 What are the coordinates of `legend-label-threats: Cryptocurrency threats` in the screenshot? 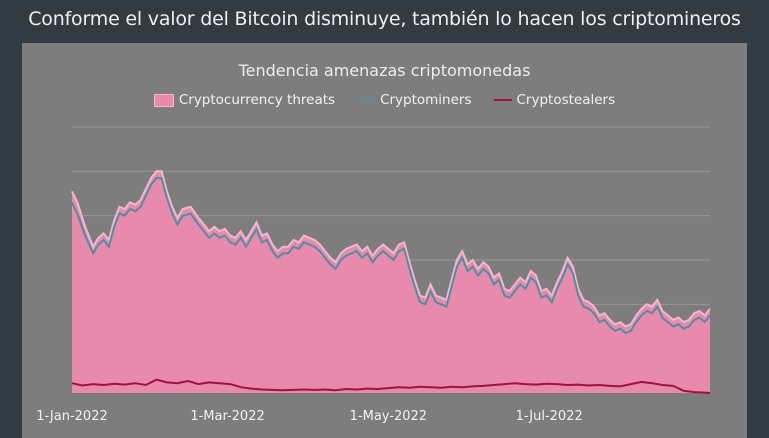 It's located at (257, 100).